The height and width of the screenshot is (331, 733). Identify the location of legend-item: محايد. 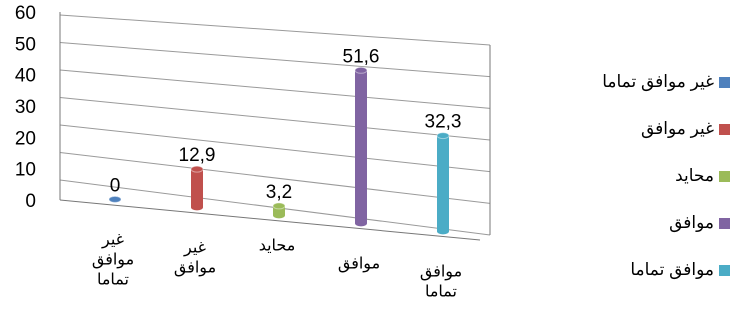
(702, 176).